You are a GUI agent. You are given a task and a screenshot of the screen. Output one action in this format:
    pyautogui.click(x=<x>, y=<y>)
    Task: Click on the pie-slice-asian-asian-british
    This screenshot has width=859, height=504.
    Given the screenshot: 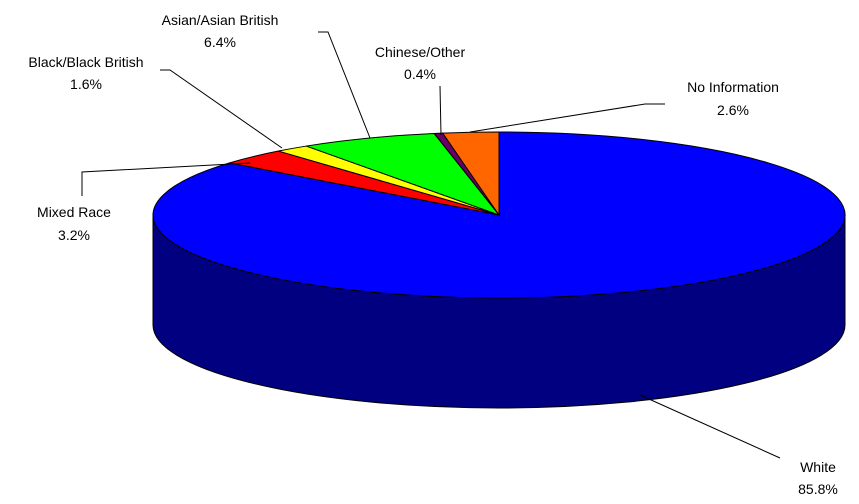 What is the action you would take?
    pyautogui.click(x=403, y=174)
    